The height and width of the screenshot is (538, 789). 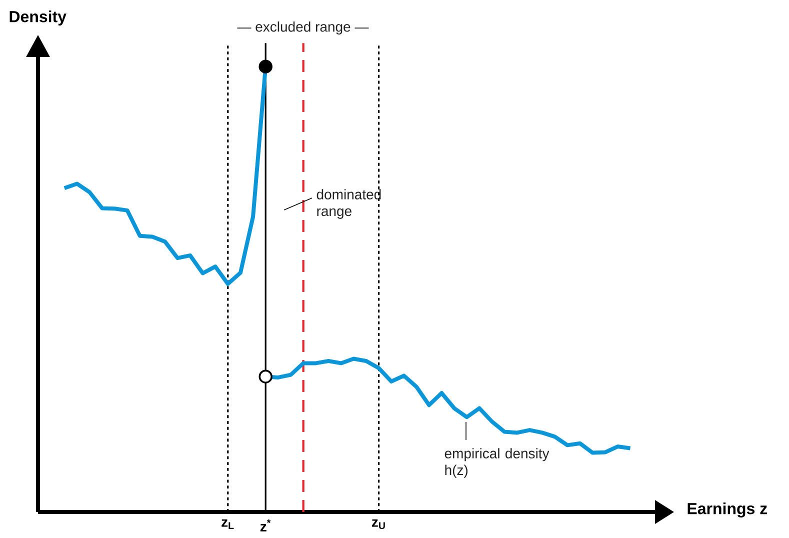 I want to click on x-tick-label: z$_{L}$, so click(x=228, y=524).